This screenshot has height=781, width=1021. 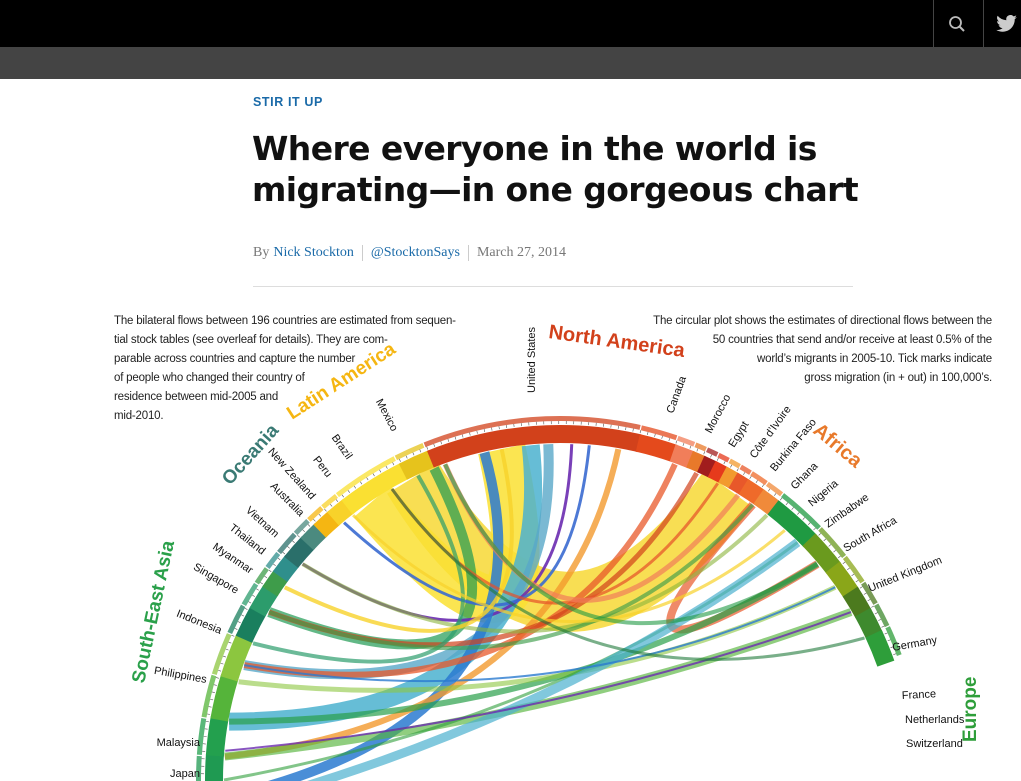 I want to click on country-label: Switzerland, so click(x=934, y=744).